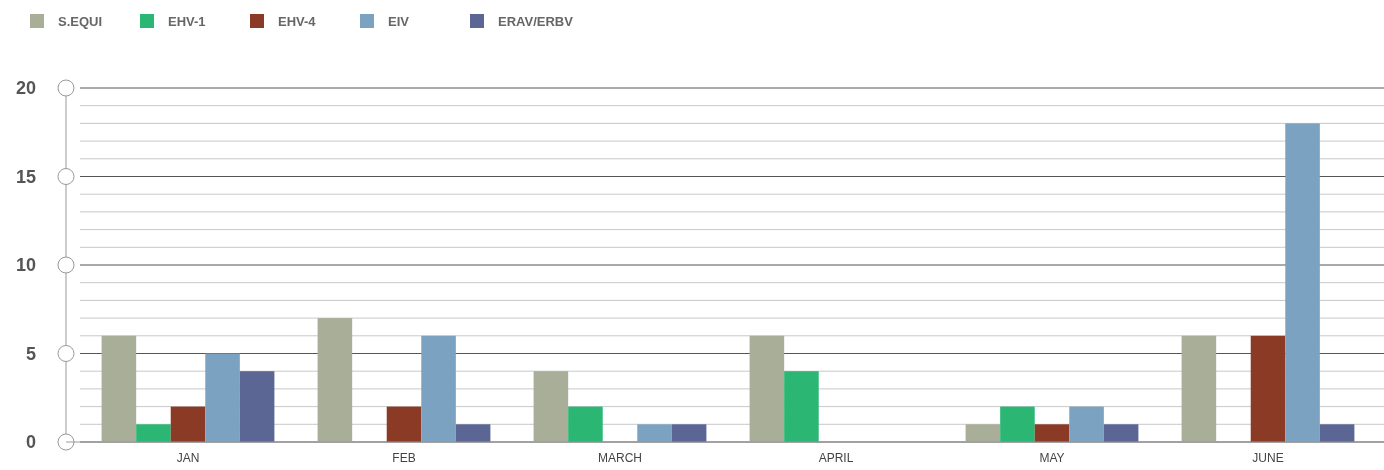 Image resolution: width=1384 pixels, height=470 pixels. Describe the element at coordinates (25, 88) in the screenshot. I see `y-tick-label: 20` at that location.